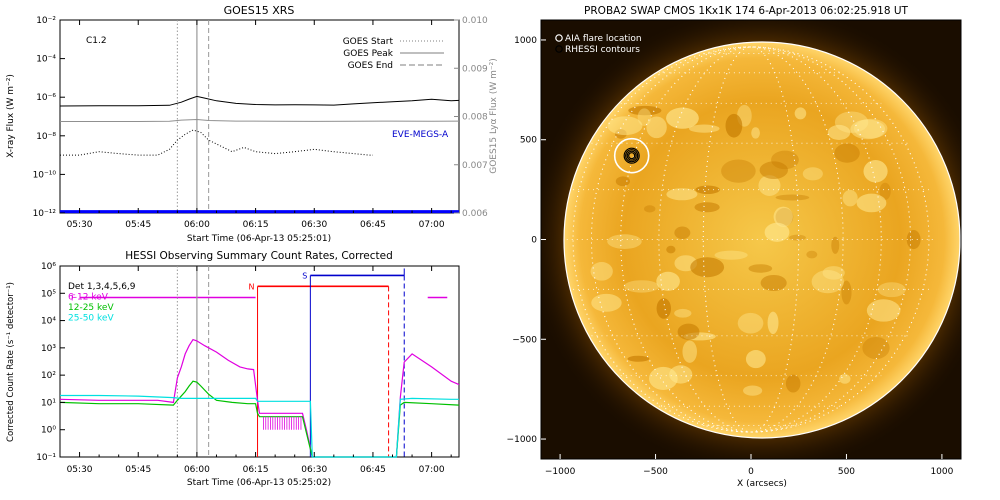  What do you see at coordinates (138, 225) in the screenshot?
I see `x-tick-label: 05:45` at bounding box center [138, 225].